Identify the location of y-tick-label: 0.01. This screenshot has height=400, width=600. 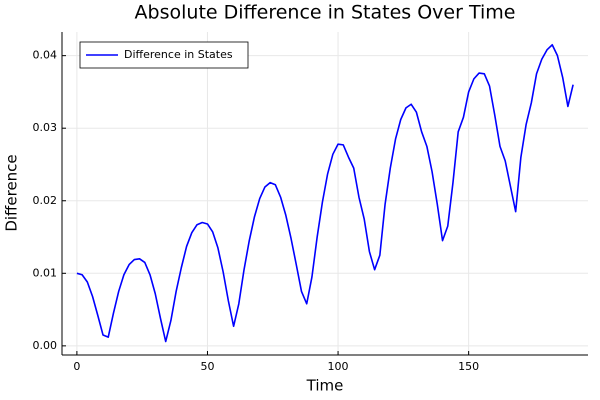
(45, 272).